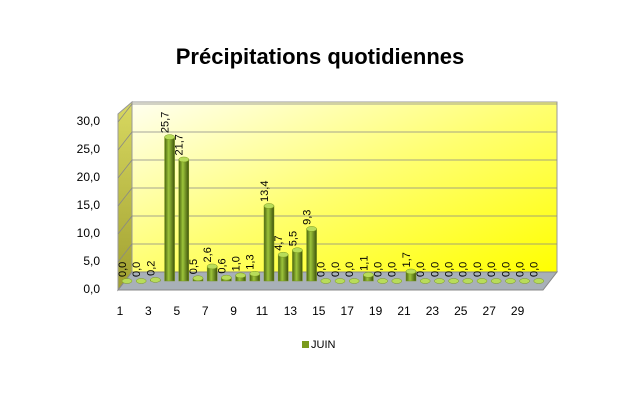 The width and height of the screenshot is (640, 411). What do you see at coordinates (176, 311) in the screenshot?
I see `x-tick-label: 5` at bounding box center [176, 311].